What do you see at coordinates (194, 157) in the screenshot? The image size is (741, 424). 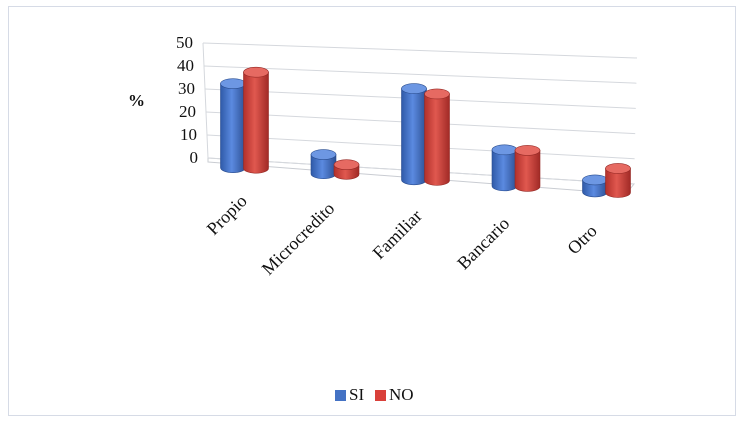 I see `y-tick-label: 0` at bounding box center [194, 157].